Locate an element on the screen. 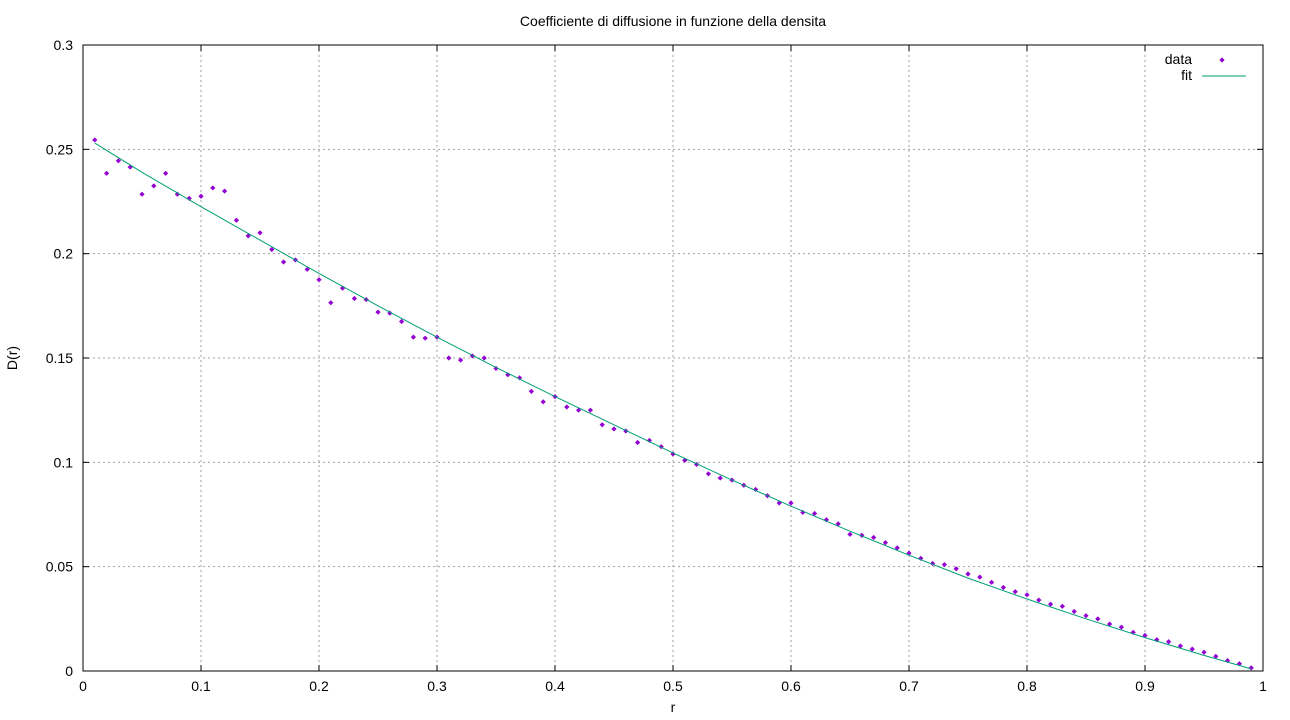  y-tick-label: 0.3 is located at coordinates (64, 45).